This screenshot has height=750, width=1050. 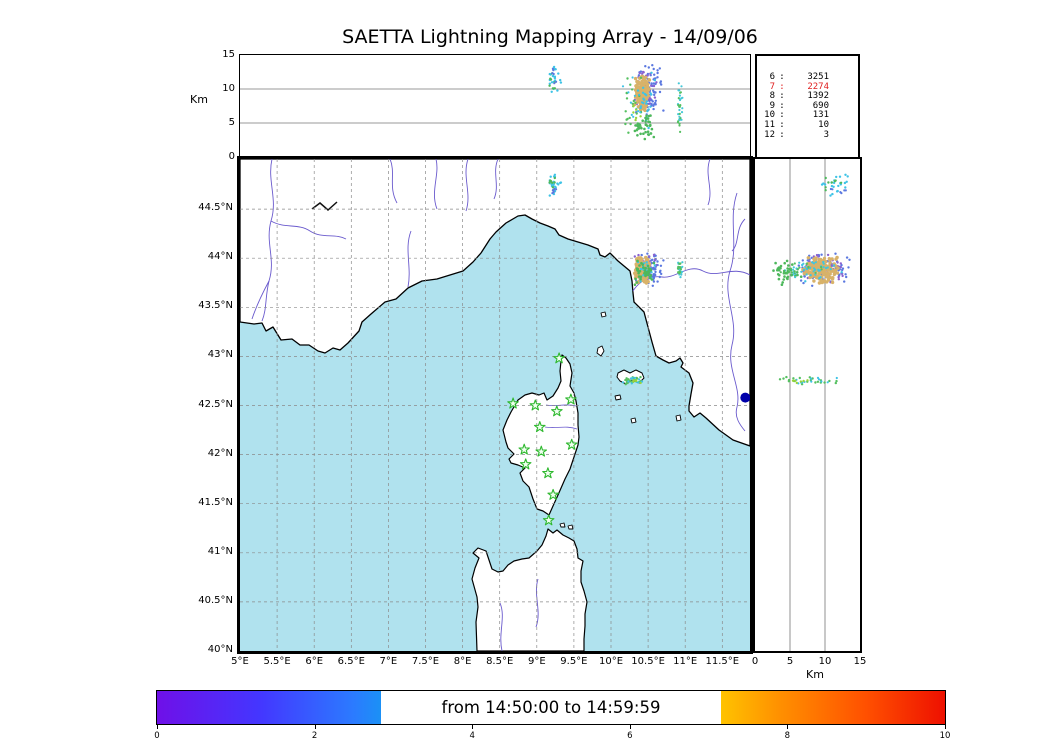 I want to click on stats-colon: :, so click(x=782, y=77).